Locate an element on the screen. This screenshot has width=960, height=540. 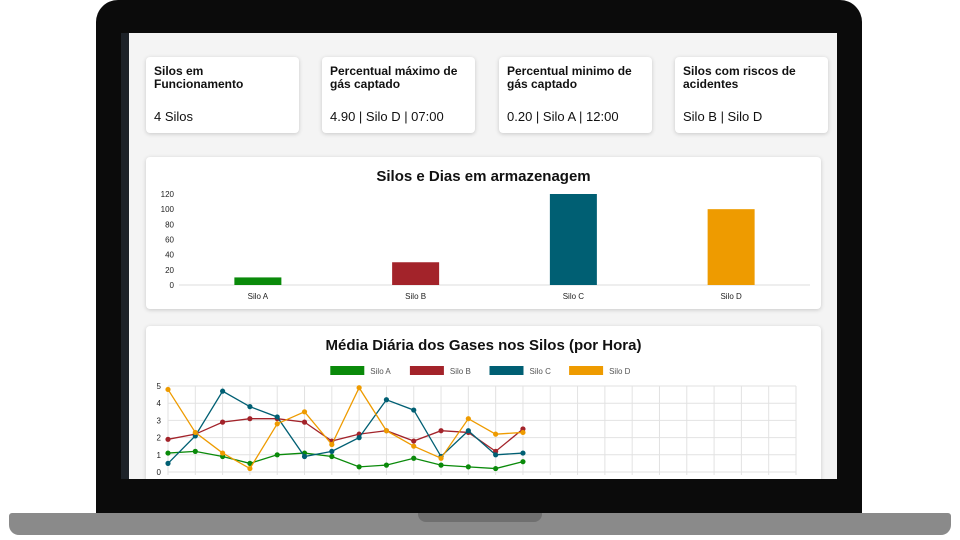
kpi-title: Percentual máximo de gás captado is located at coordinates (394, 77).